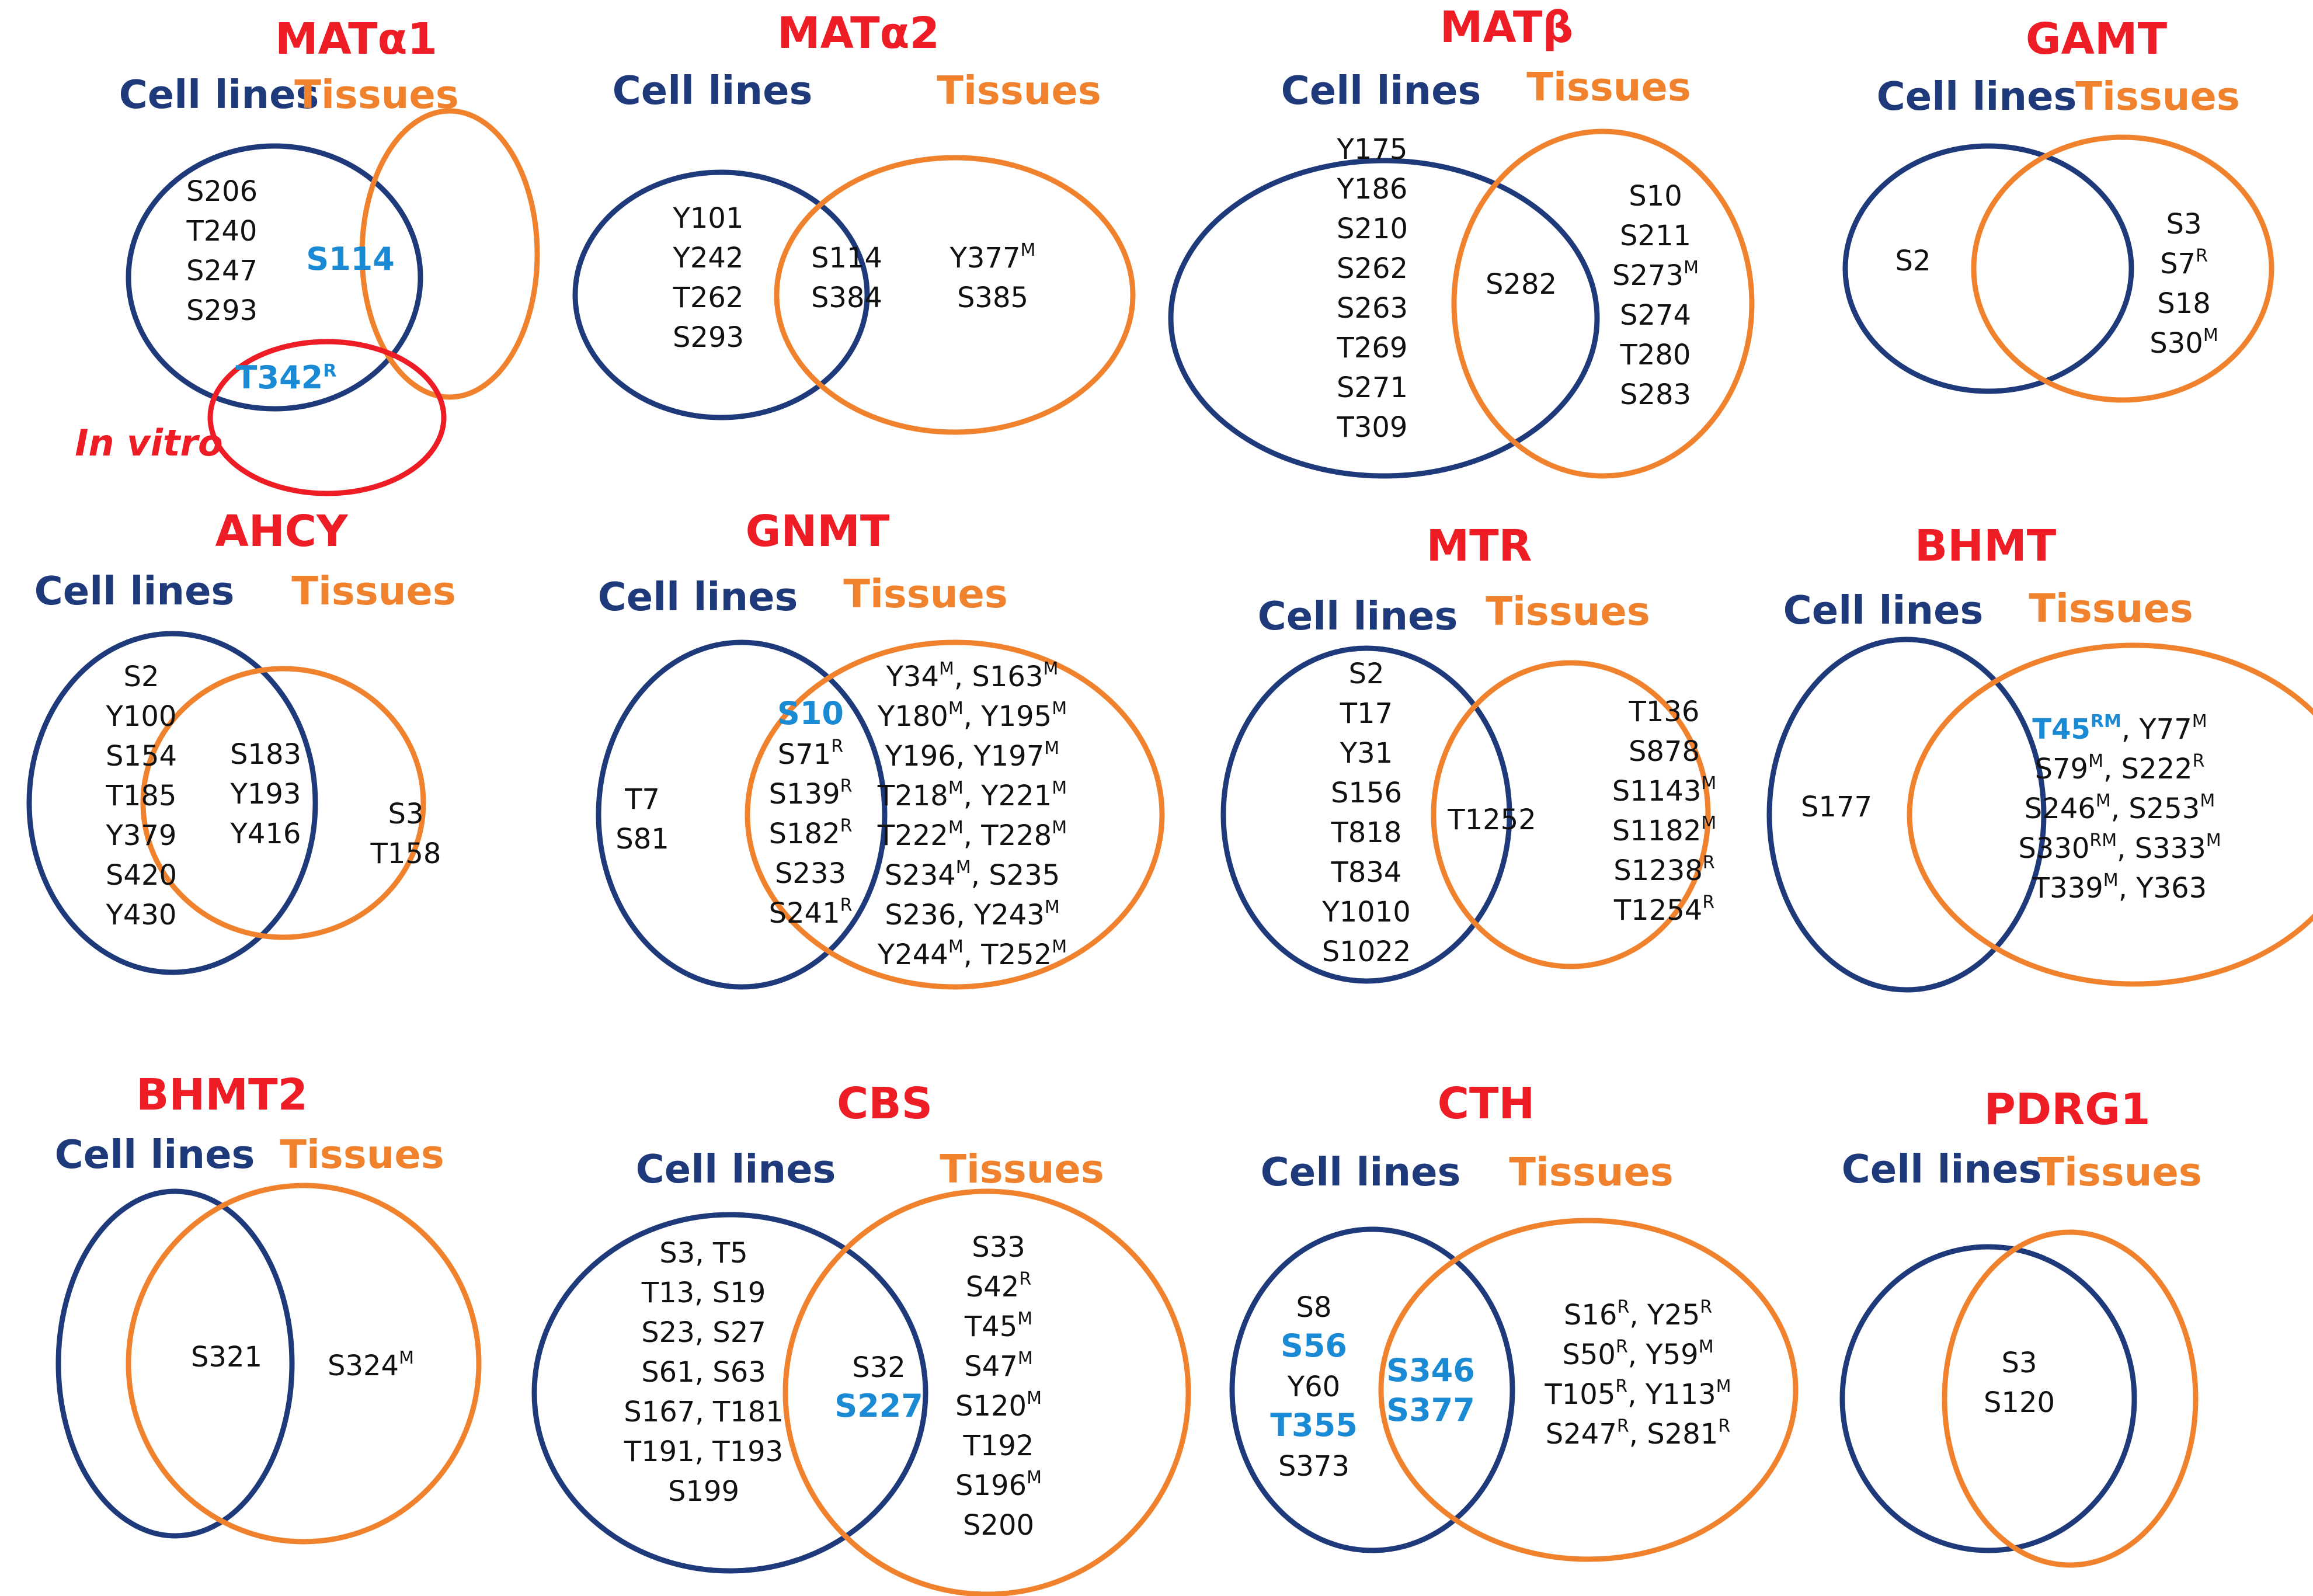 The image size is (2313, 1596). What do you see at coordinates (1655, 394) in the screenshot?
I see `tissue-only-site: S283` at bounding box center [1655, 394].